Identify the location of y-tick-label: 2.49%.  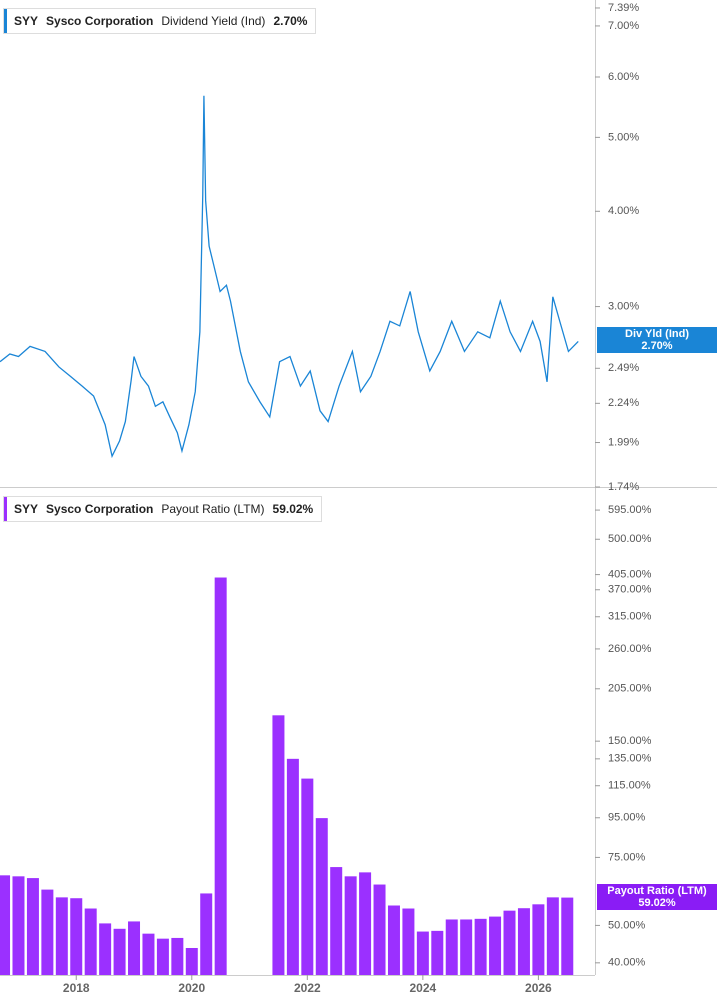
(623, 368).